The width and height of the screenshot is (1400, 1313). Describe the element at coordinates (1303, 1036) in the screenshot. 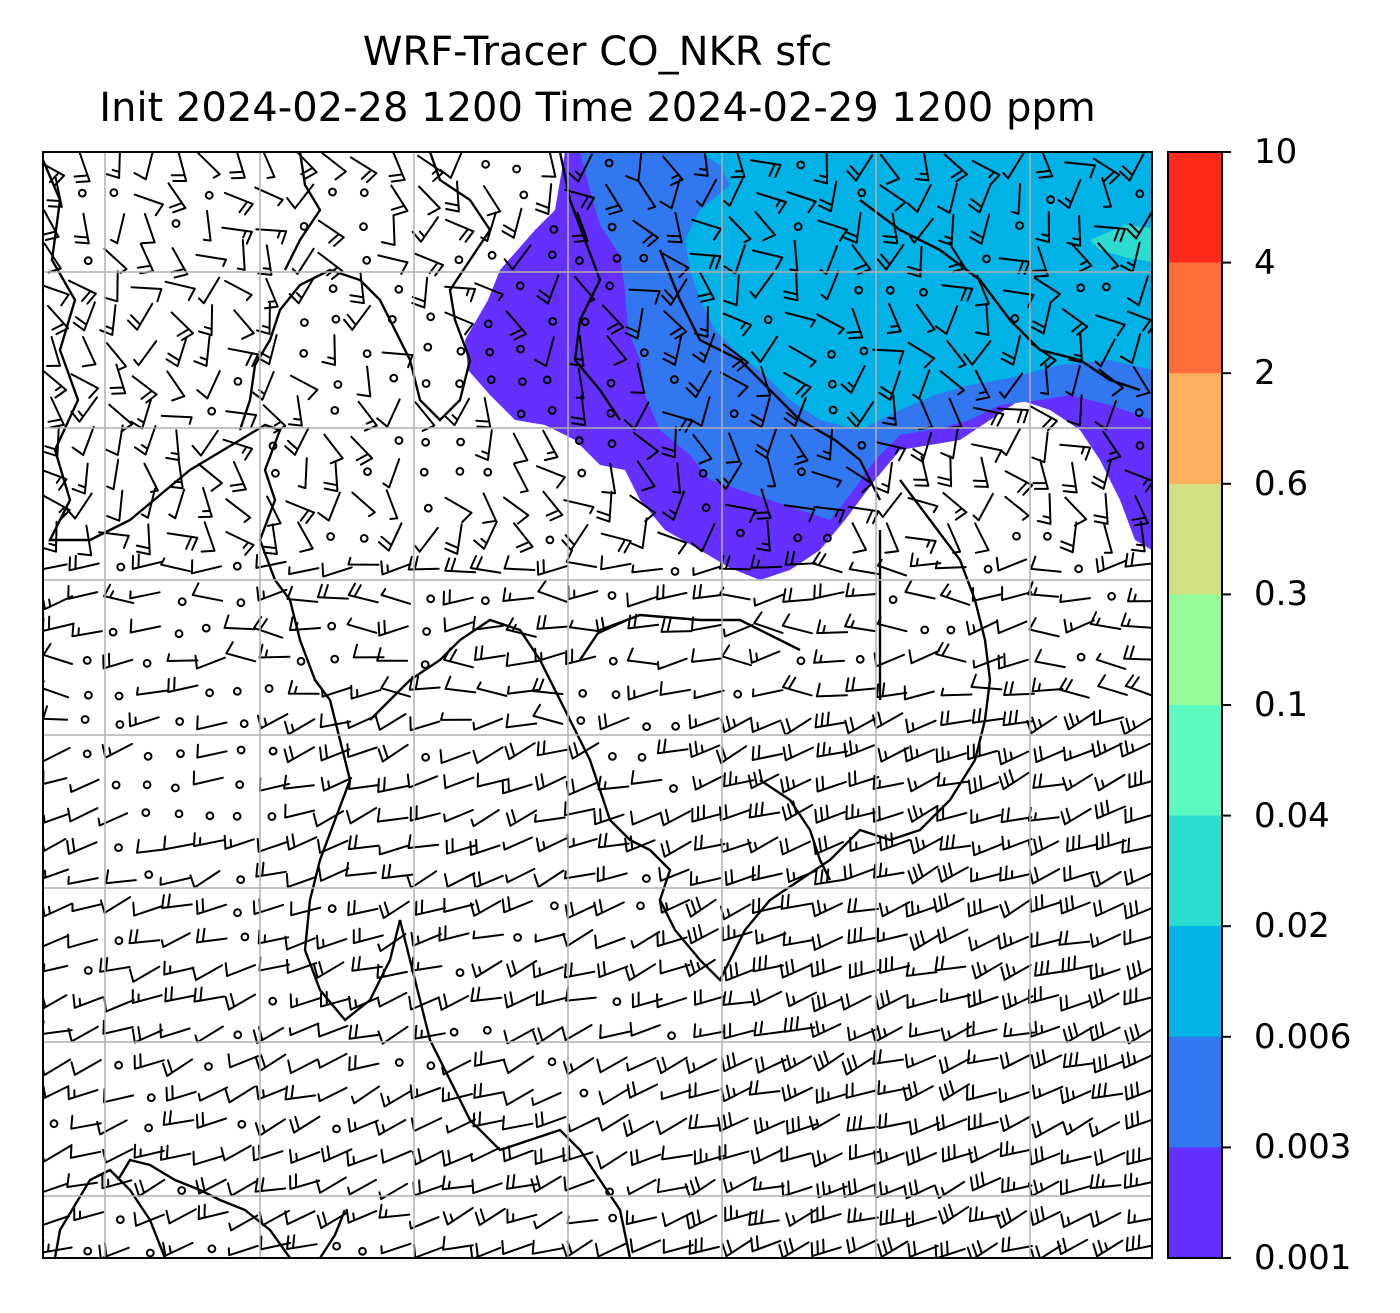

I see `colorbar-tick-label: 0.006` at that location.